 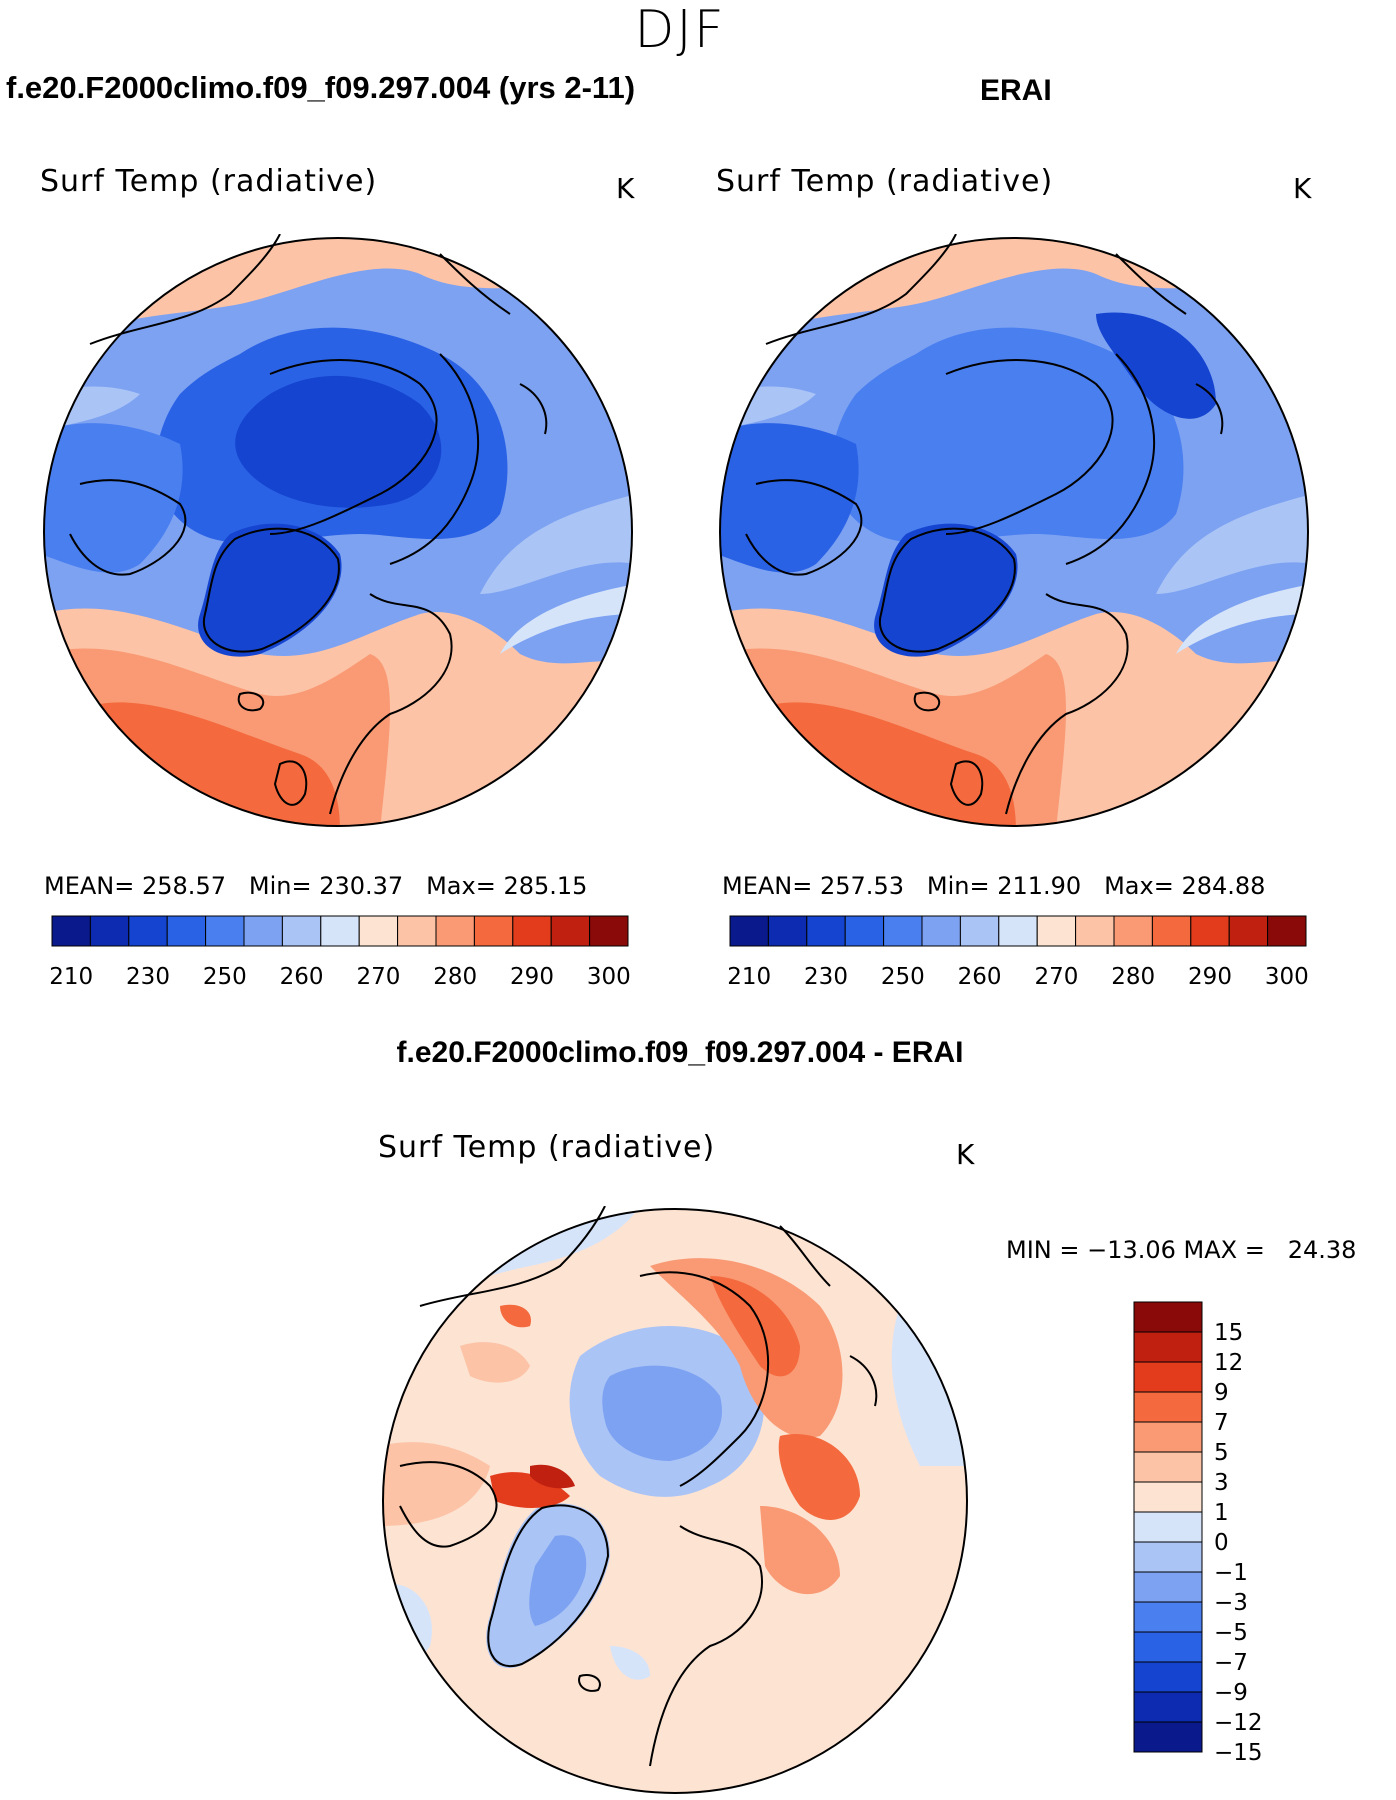 I want to click on diff-colorbar-tick-label: 1, so click(x=1221, y=1513).